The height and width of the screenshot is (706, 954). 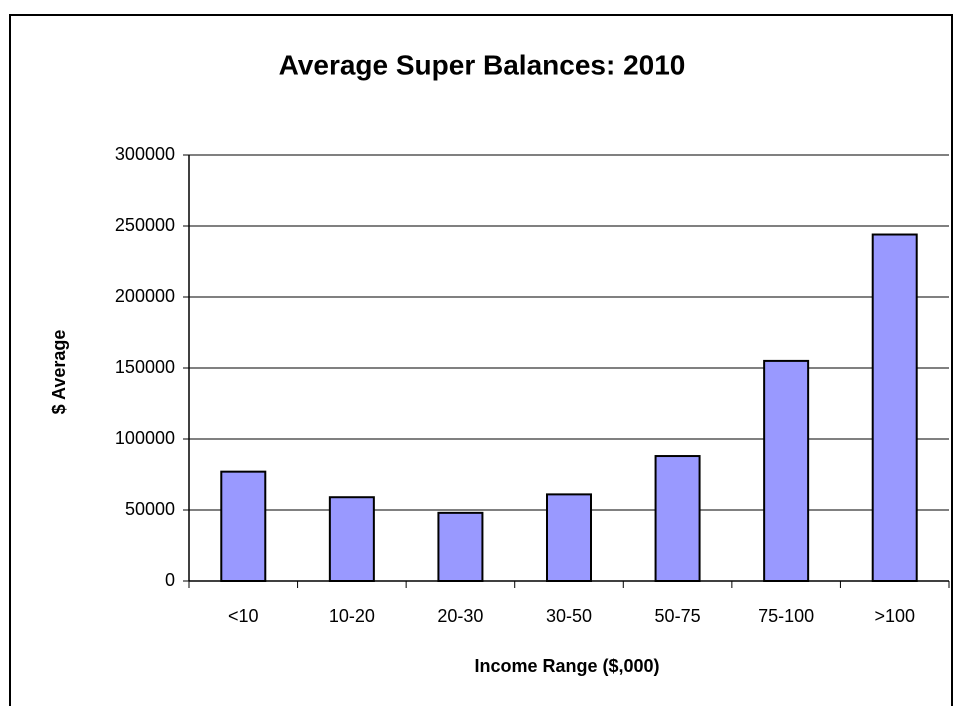 I want to click on x-tick-label: 30-50, so click(x=569, y=616).